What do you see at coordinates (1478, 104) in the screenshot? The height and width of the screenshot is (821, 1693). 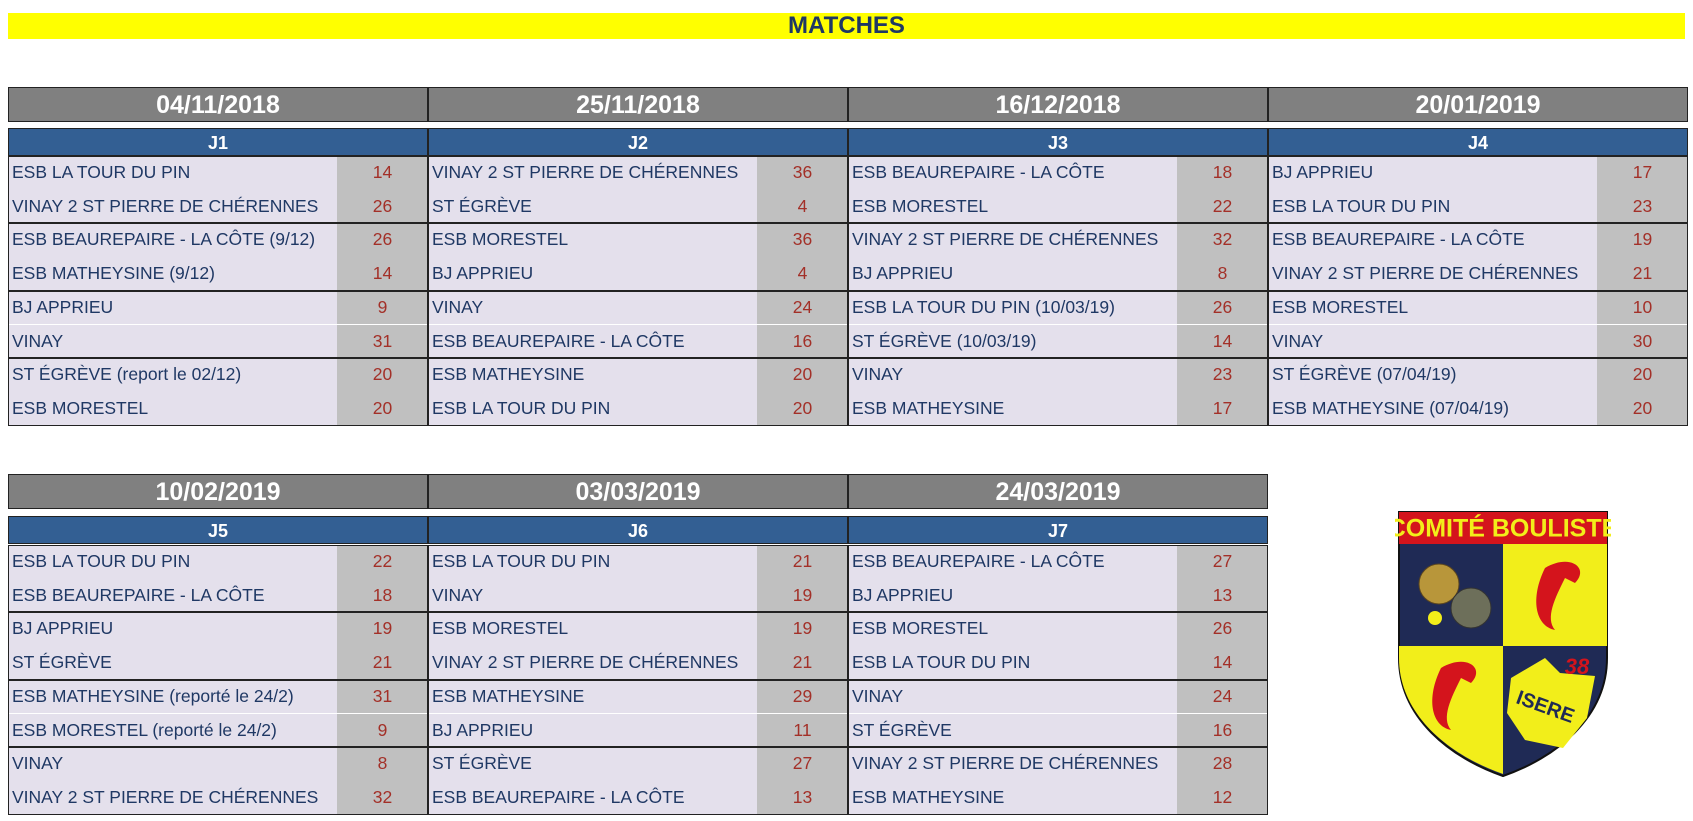 I see `round-date: 20/01/2019` at bounding box center [1478, 104].